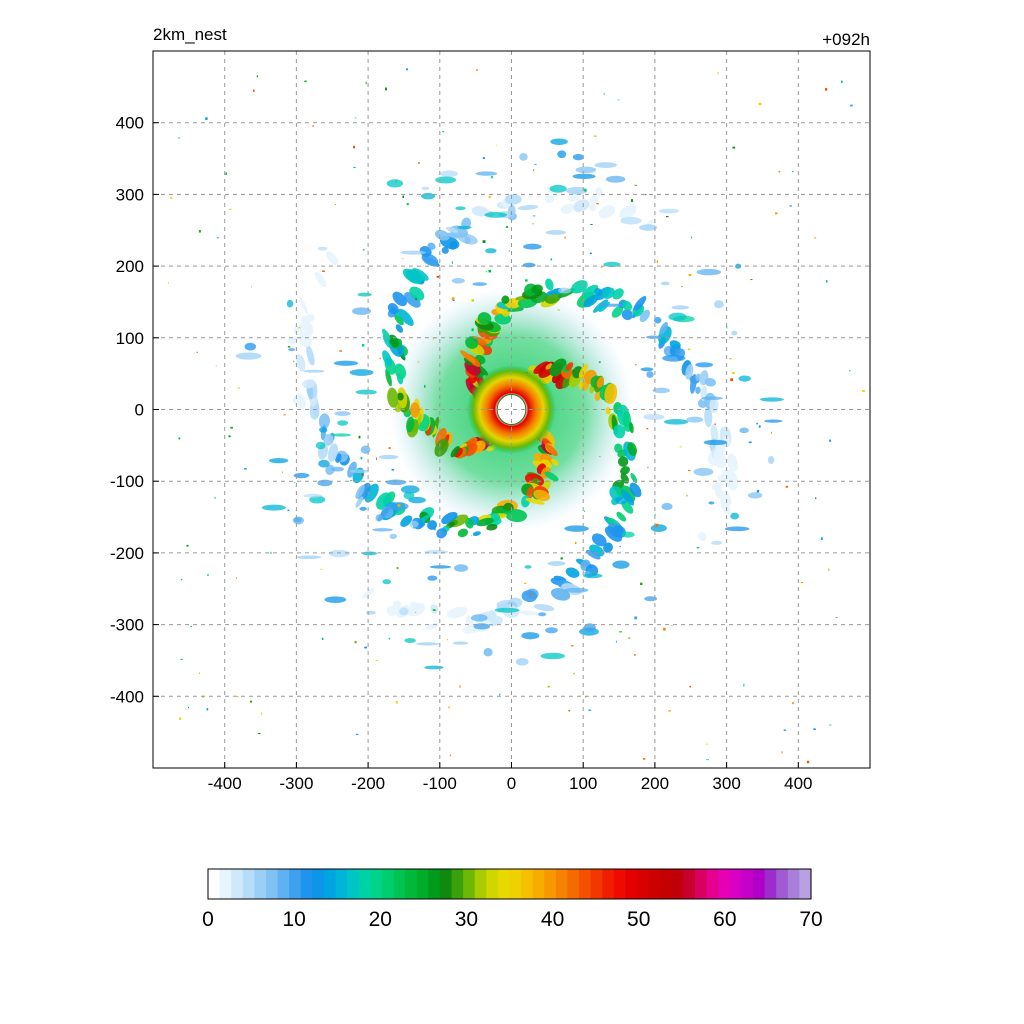 The image size is (1024, 1024). Describe the element at coordinates (798, 783) in the screenshot. I see `x-tick-label: 400` at that location.